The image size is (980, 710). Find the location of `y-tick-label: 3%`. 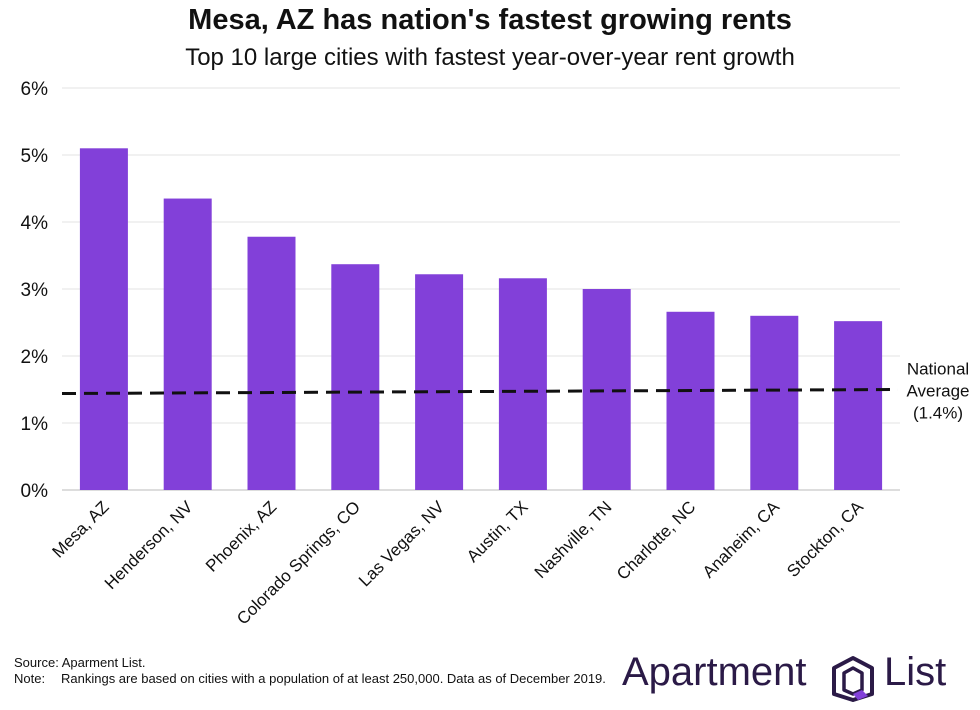

y-tick-label: 3% is located at coordinates (35, 290).